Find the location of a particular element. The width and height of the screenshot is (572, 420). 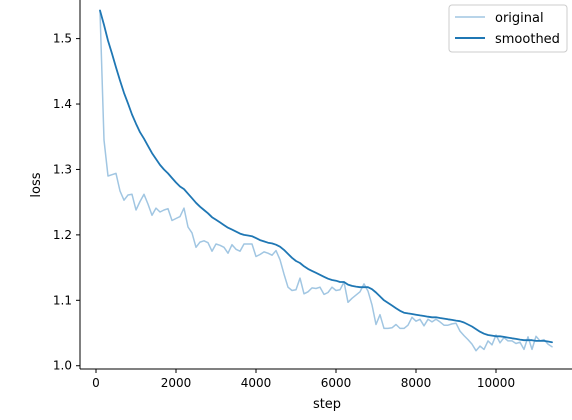

y-ticks: 1.0 1.1 1.2 1.3 1.4 1.5 is located at coordinates (66, 202).